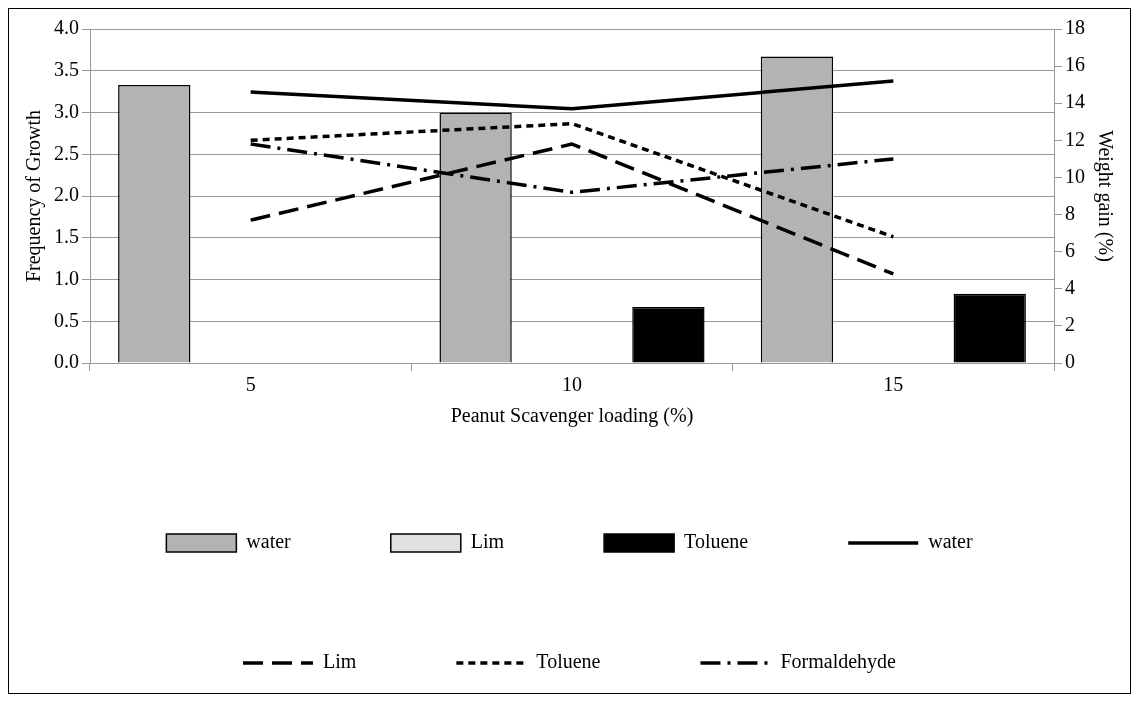  What do you see at coordinates (572, 384) in the screenshot?
I see `x-tick-label: 10` at bounding box center [572, 384].